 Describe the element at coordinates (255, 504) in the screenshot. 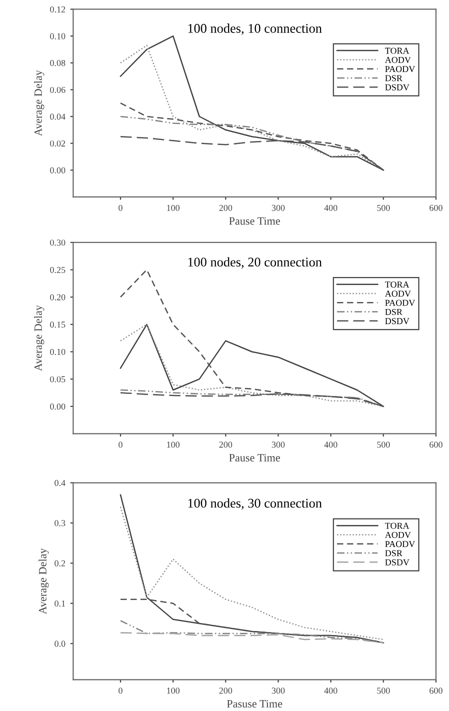

I see `text: 100 nodes, 30 connection` at that location.